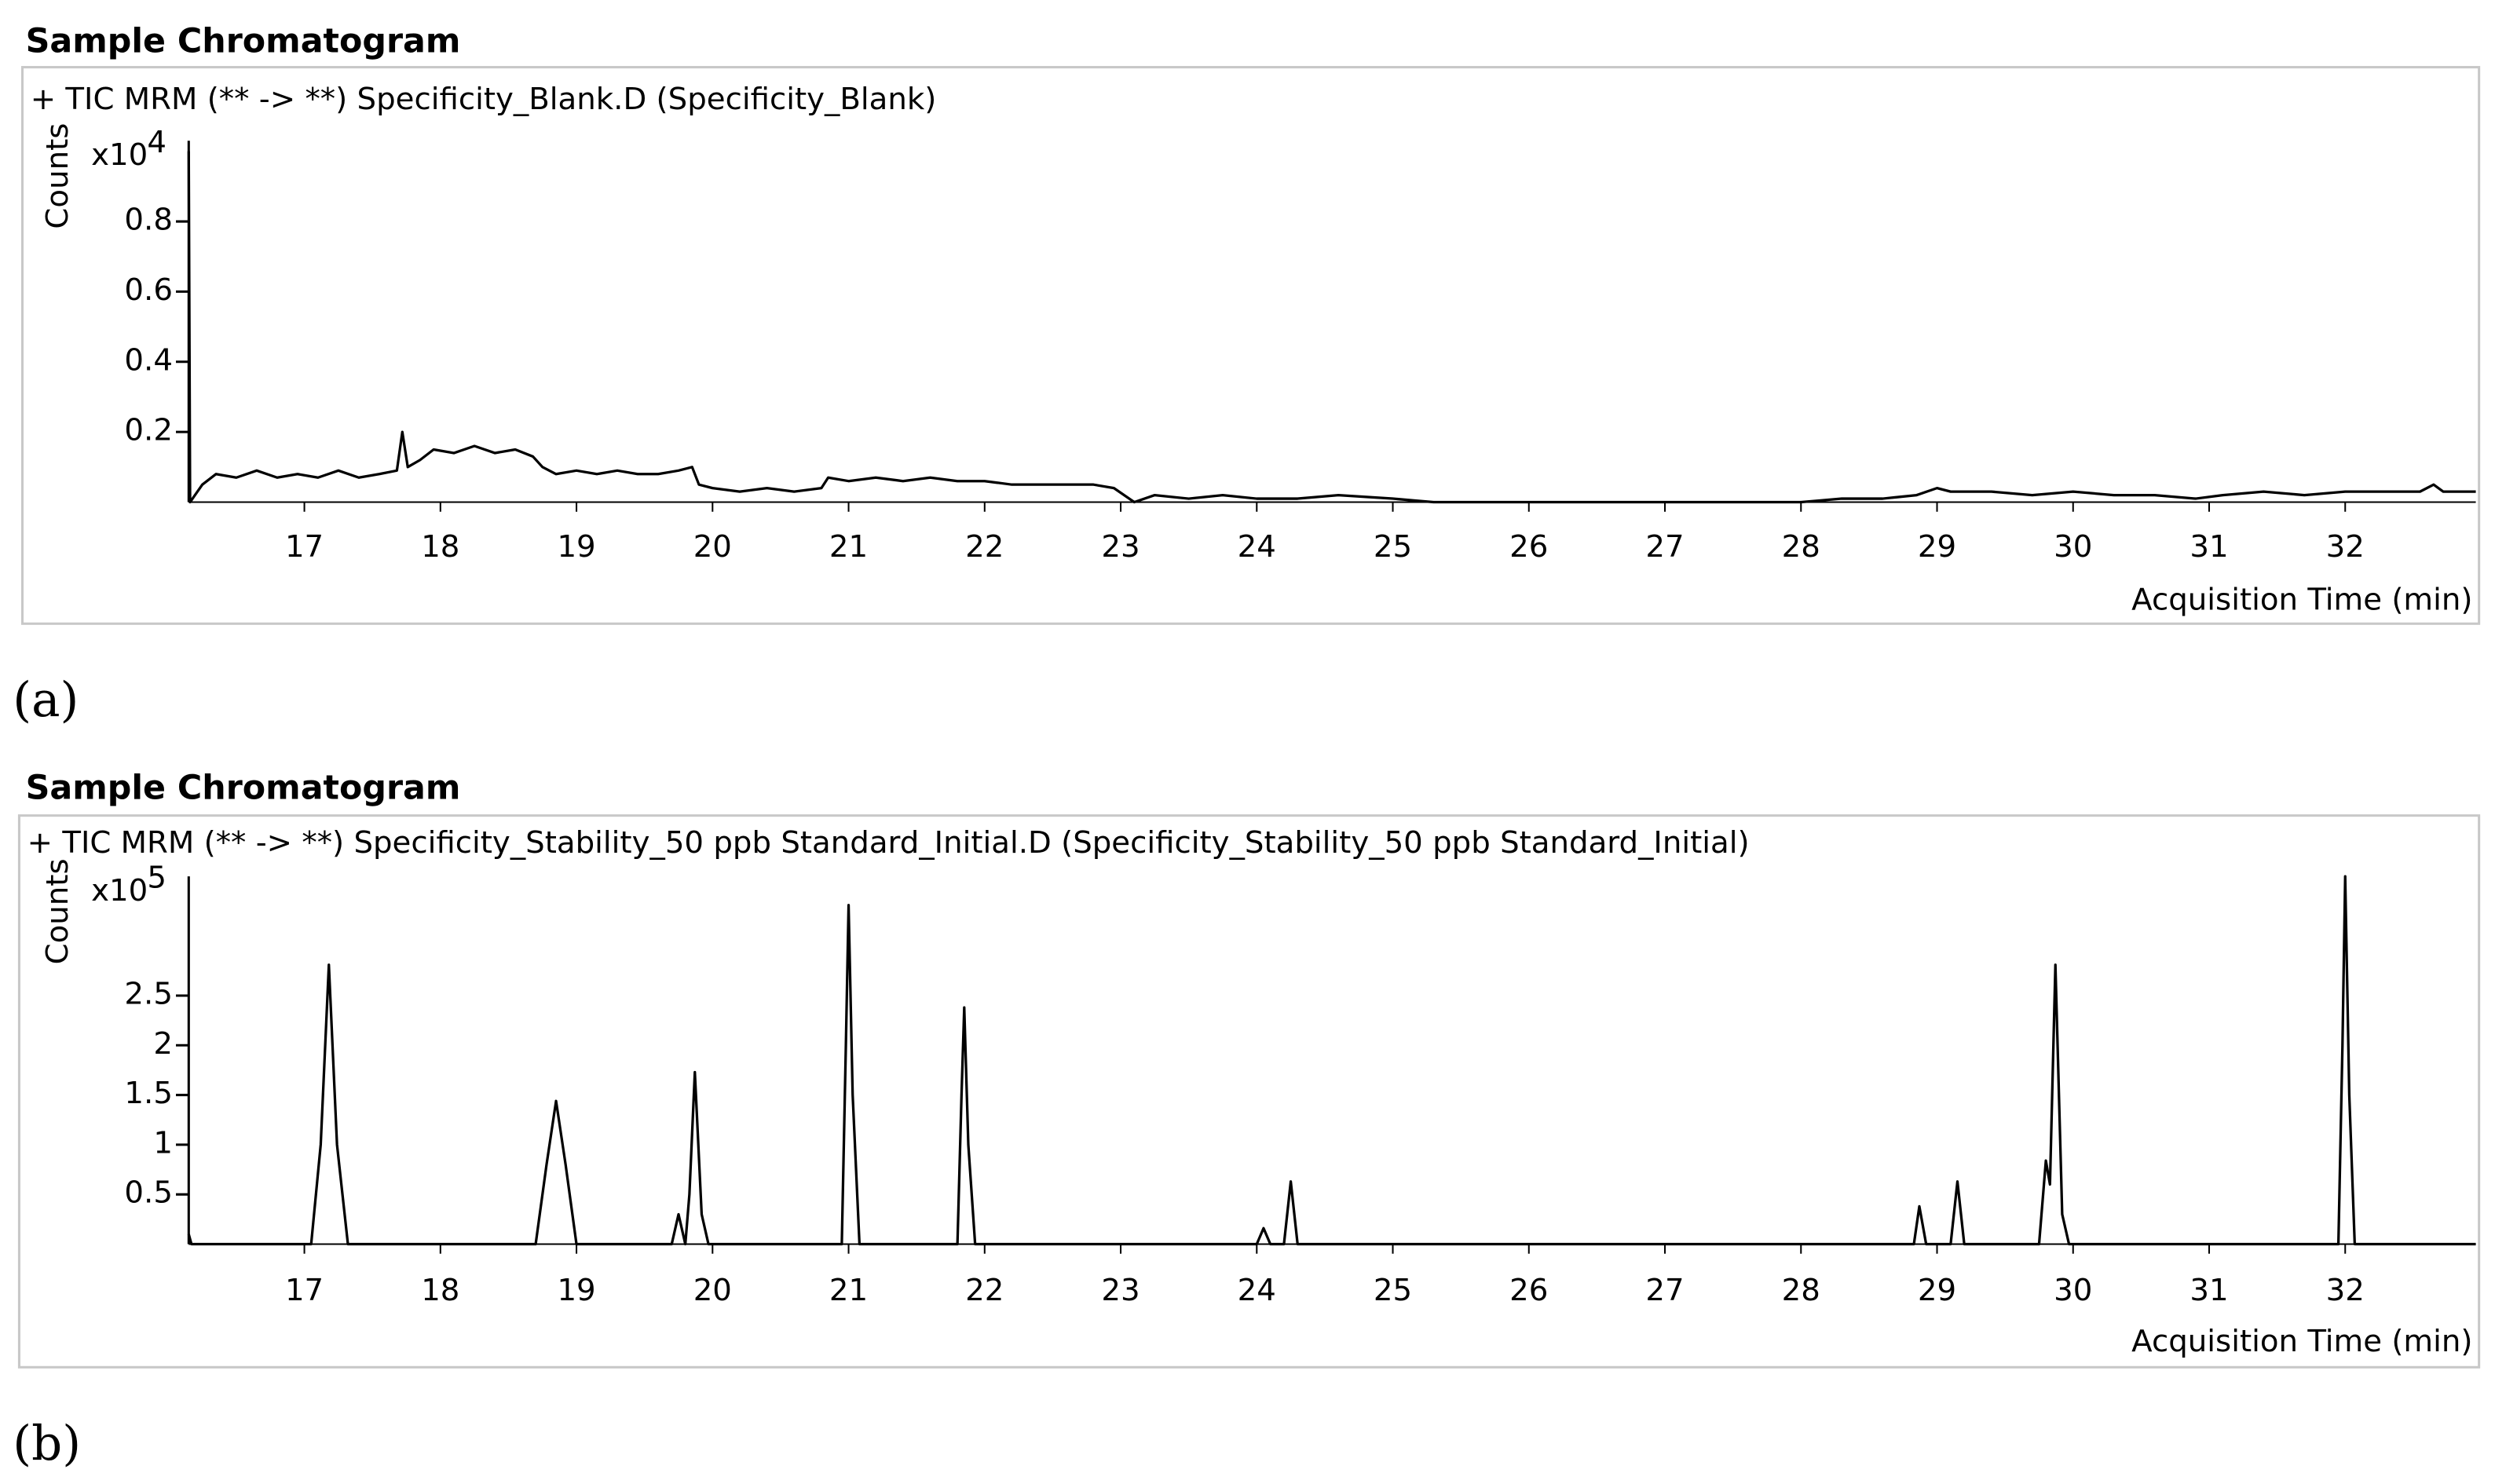  What do you see at coordinates (148, 360) in the screenshot?
I see `y-tick-label: 0.4` at bounding box center [148, 360].